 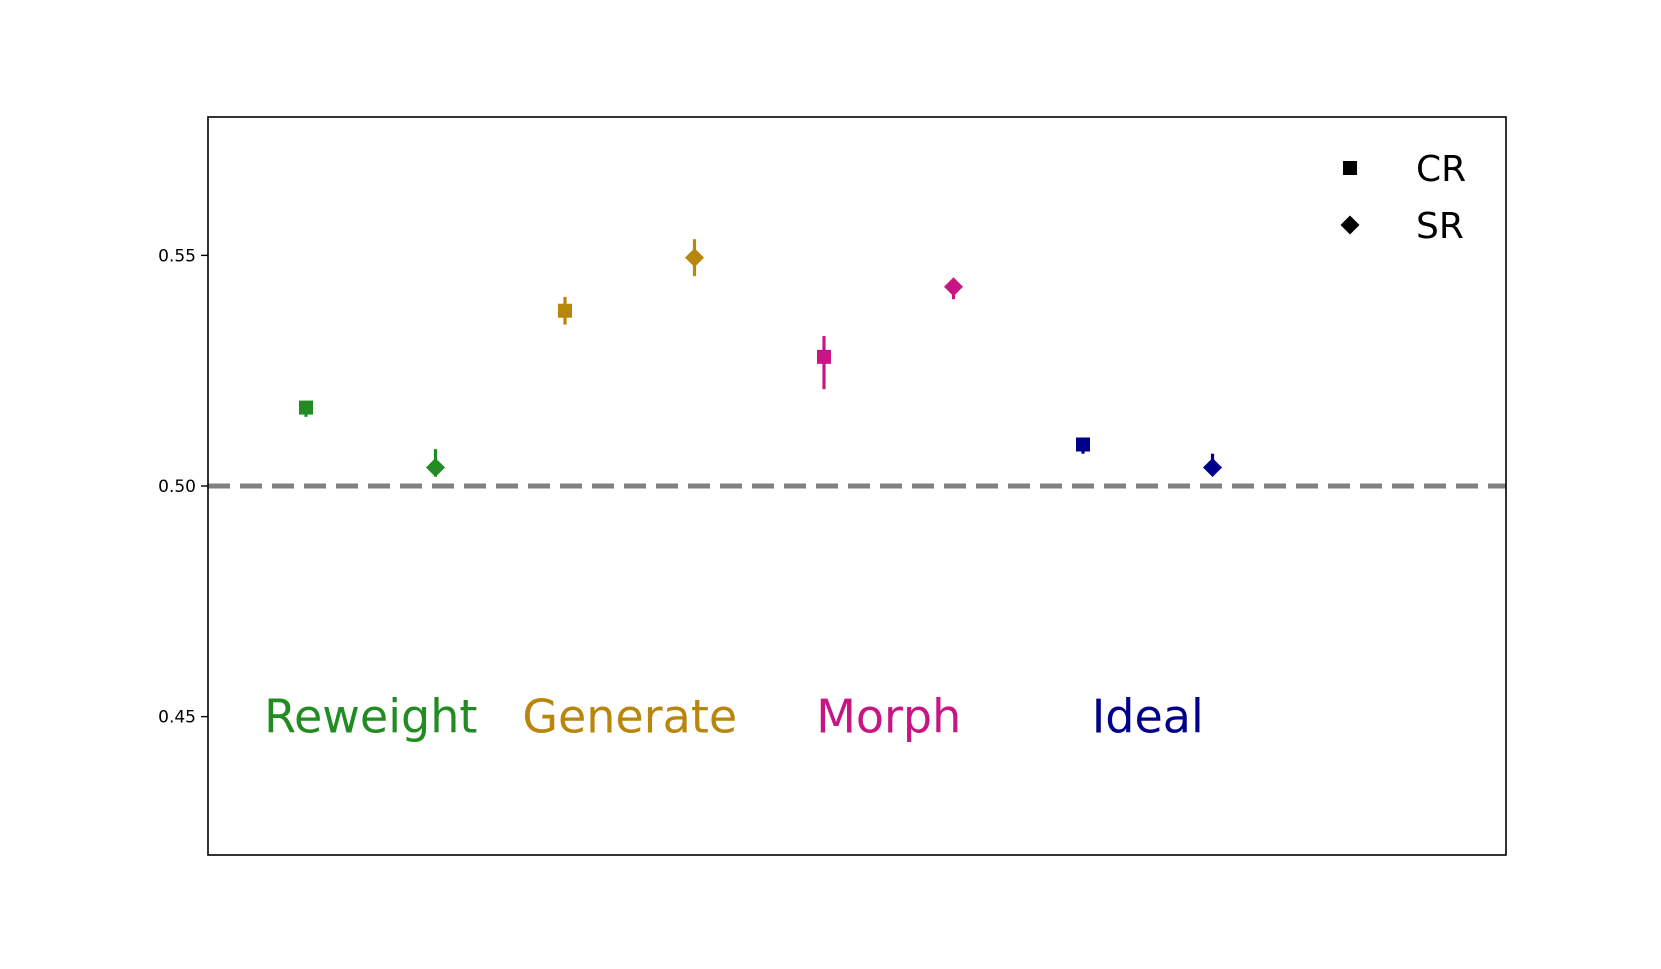 I want to click on data-point-ideal-cr, so click(x=1083, y=445).